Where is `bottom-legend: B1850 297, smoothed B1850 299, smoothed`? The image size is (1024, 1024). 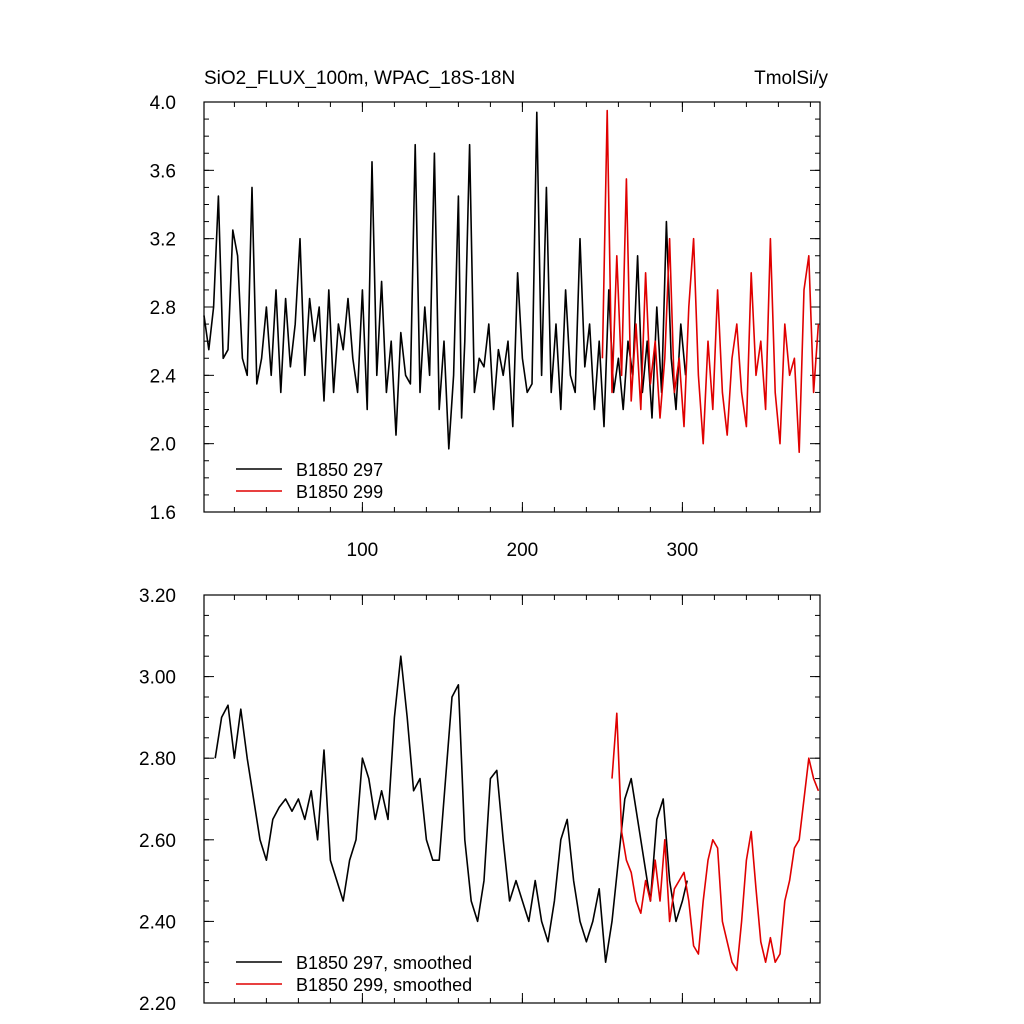 bottom-legend: B1850 297, smoothed B1850 299, smoothed is located at coordinates (354, 974).